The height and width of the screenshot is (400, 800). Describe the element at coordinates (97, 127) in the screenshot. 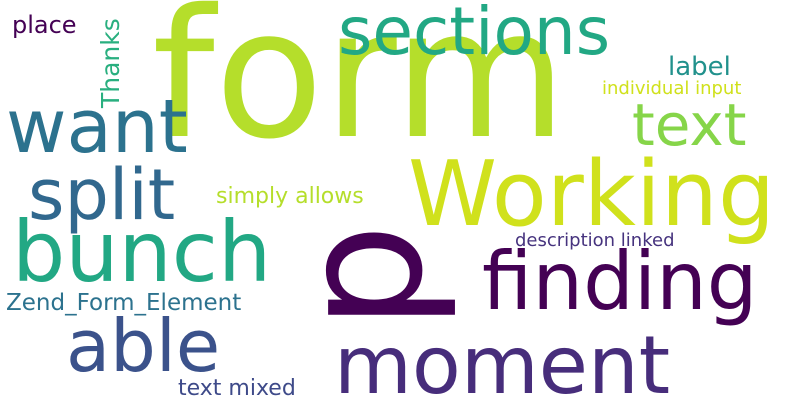

I see `word-want: want` at that location.